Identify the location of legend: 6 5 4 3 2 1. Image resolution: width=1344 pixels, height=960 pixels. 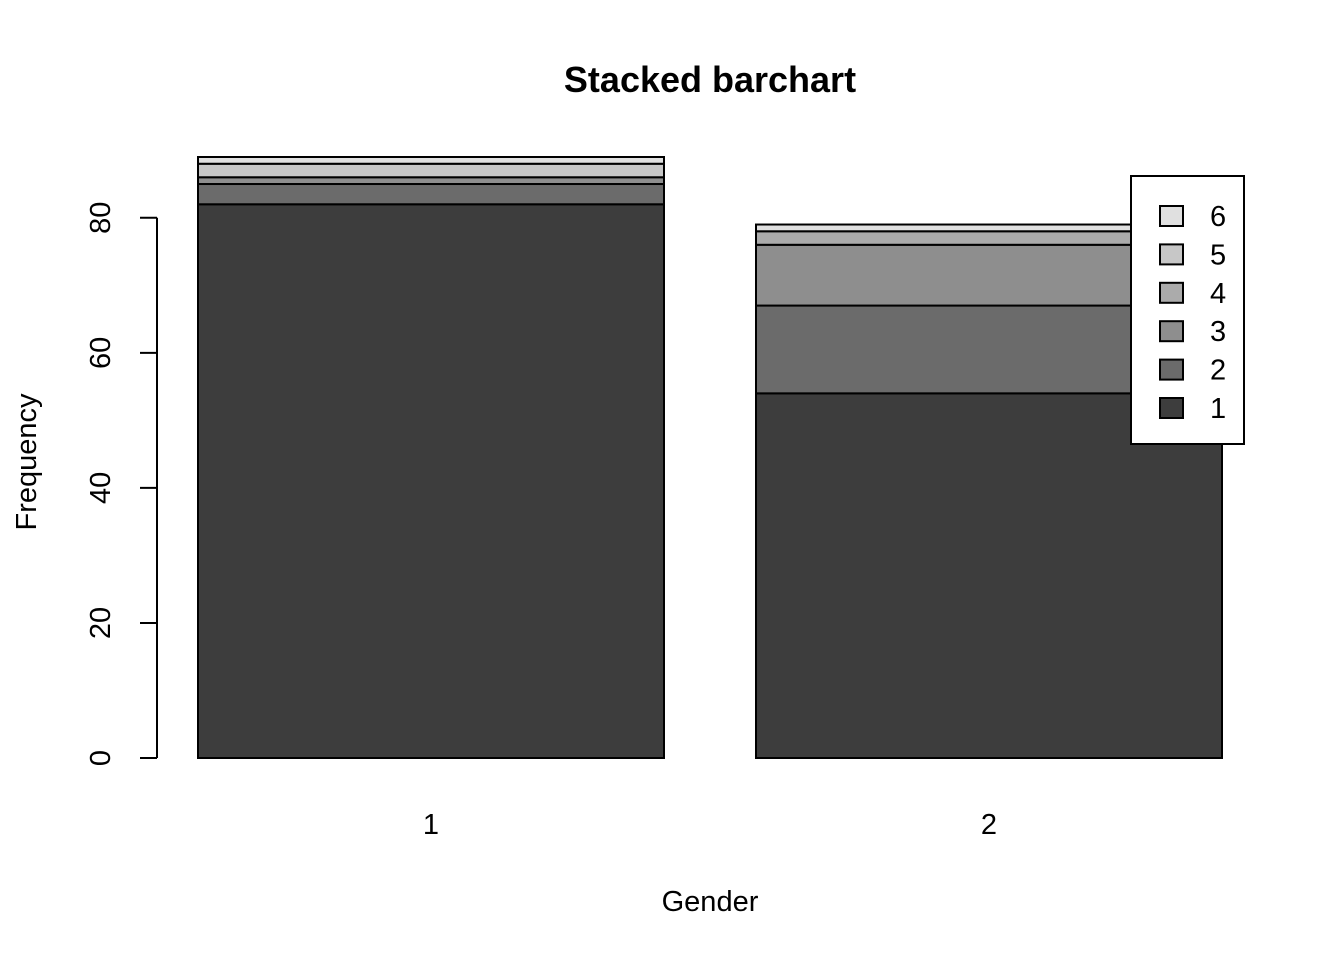
(1187, 310).